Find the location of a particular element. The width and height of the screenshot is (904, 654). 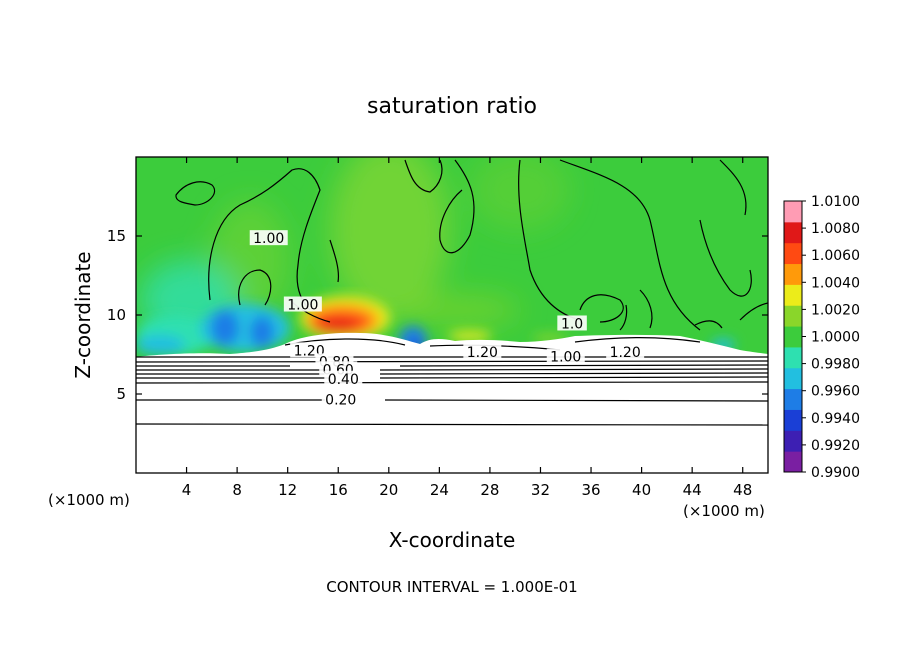

colorbar-label: 0.9940 is located at coordinates (835, 419).